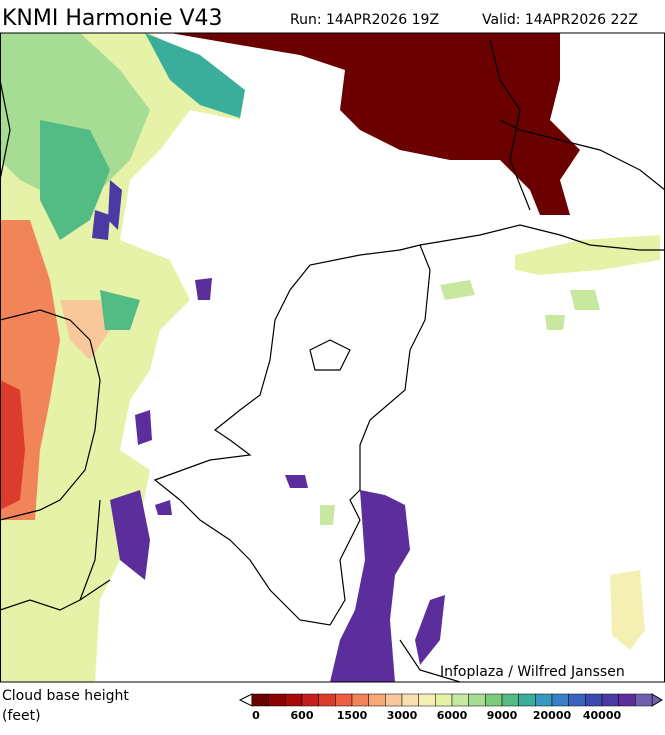 This screenshot has width=665, height=735. Describe the element at coordinates (452, 715) in the screenshot. I see `colorbar-label: 6000` at that location.